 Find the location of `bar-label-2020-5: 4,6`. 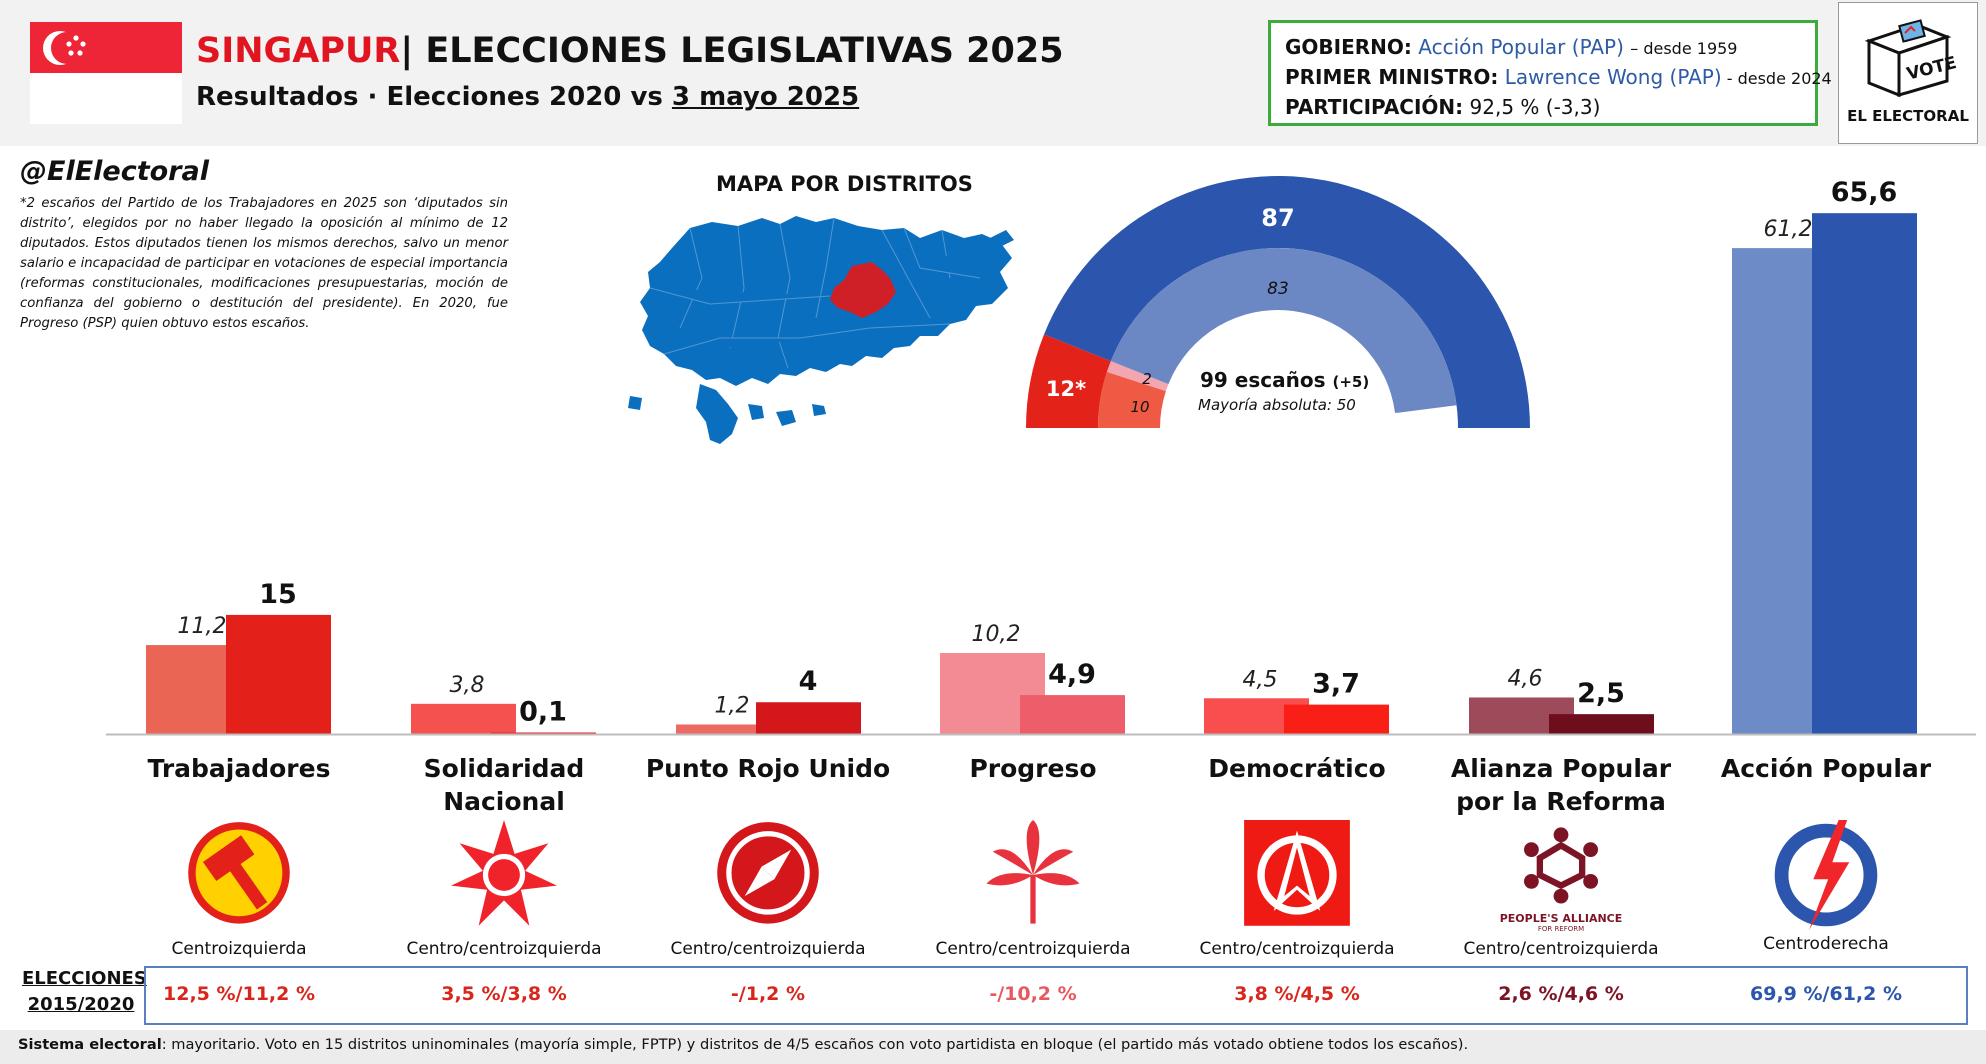

bar-label-2020-5: 4,6 is located at coordinates (1525, 678).